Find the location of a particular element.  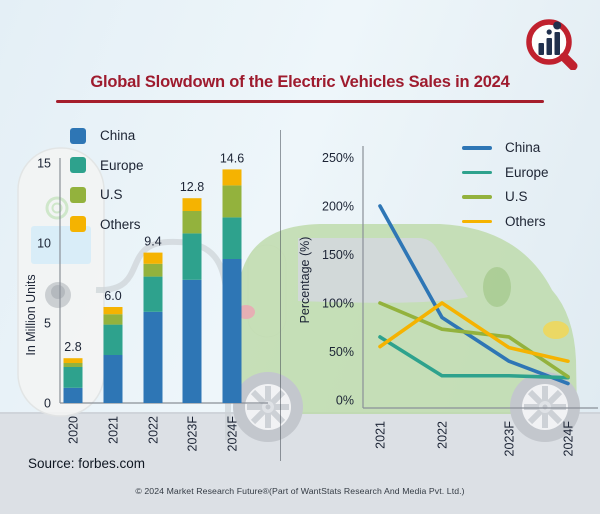

bar-segment-china-2020 is located at coordinates (73, 395).